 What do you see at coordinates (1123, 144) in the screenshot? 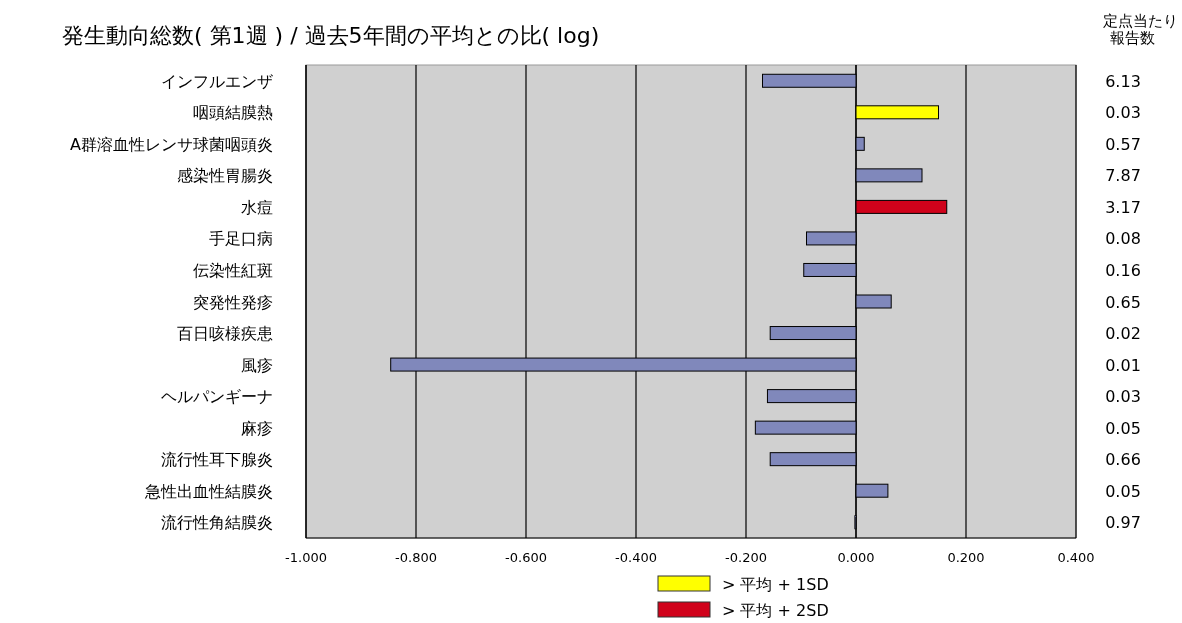
I see `y2-tick-label: 0.57` at bounding box center [1123, 144].